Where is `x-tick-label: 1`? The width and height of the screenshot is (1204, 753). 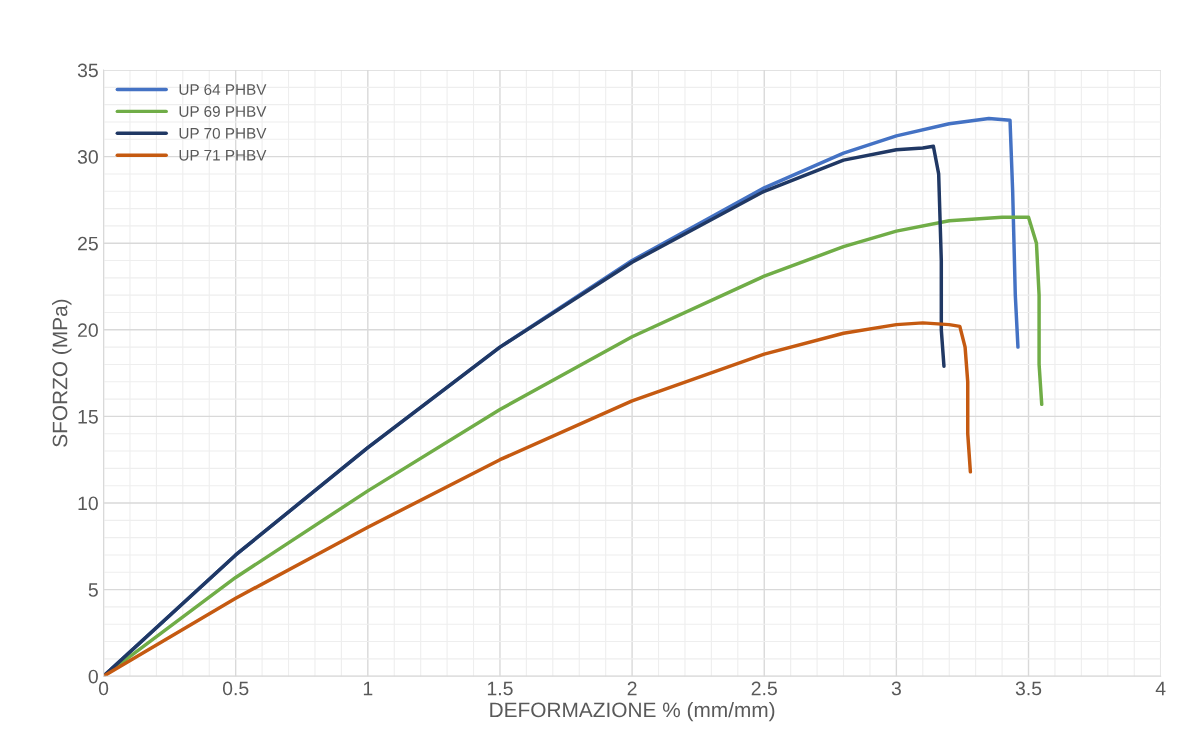
x-tick-label: 1 is located at coordinates (368, 688).